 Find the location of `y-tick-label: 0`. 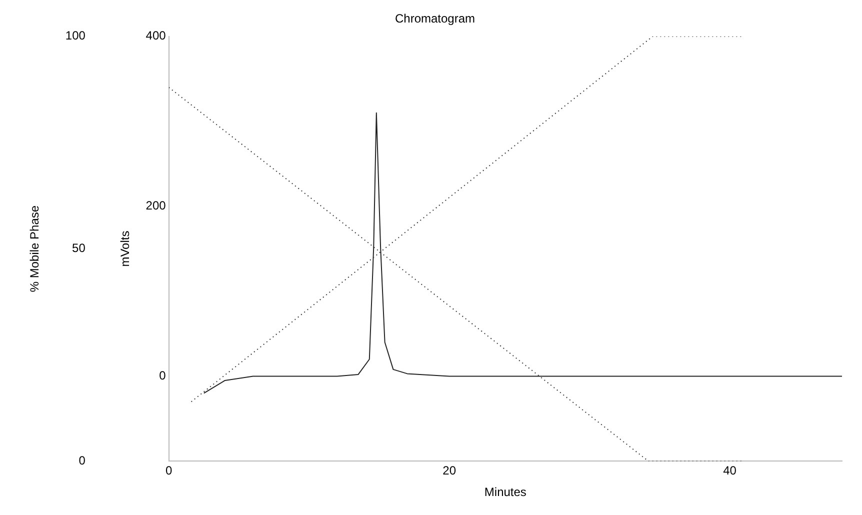

y-tick-label: 0 is located at coordinates (82, 461).